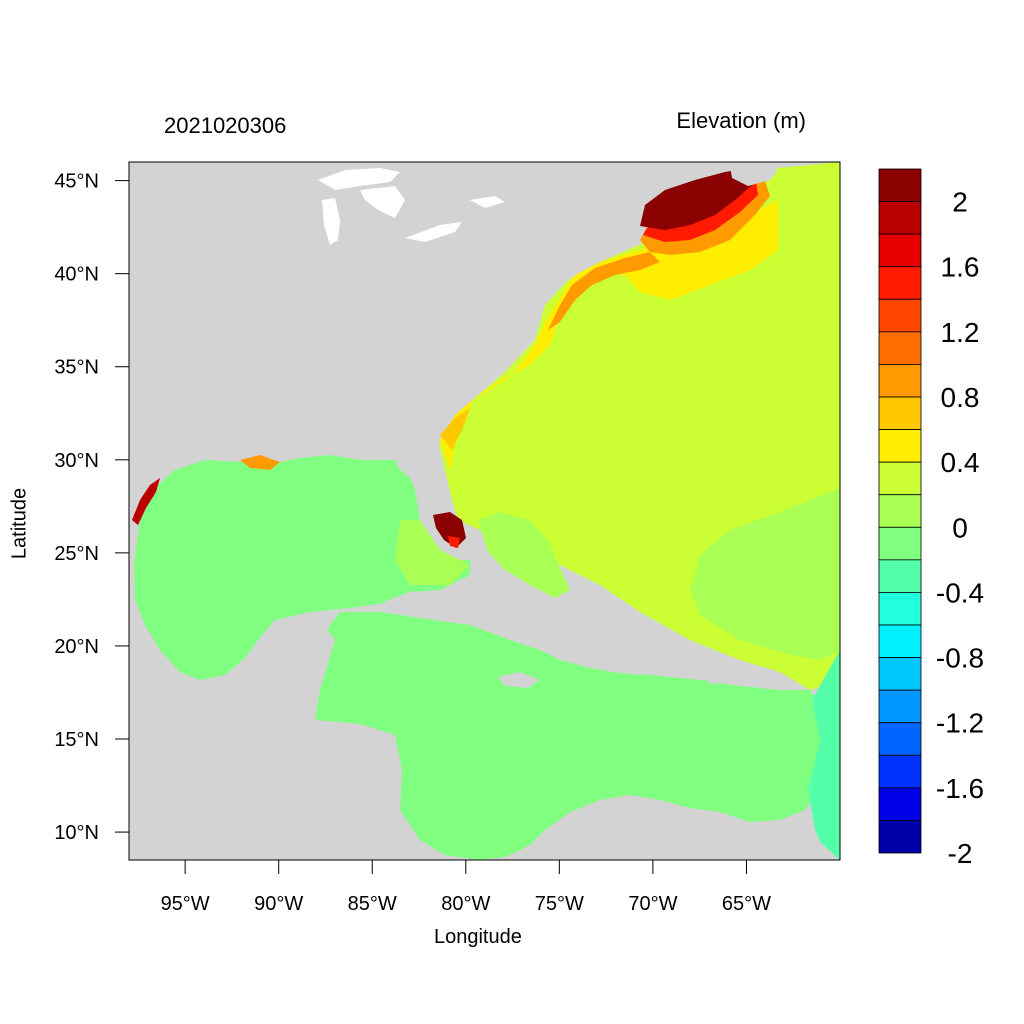 Image resolution: width=1024 pixels, height=1024 pixels. Describe the element at coordinates (479, 619) in the screenshot. I see `cuba` at that location.